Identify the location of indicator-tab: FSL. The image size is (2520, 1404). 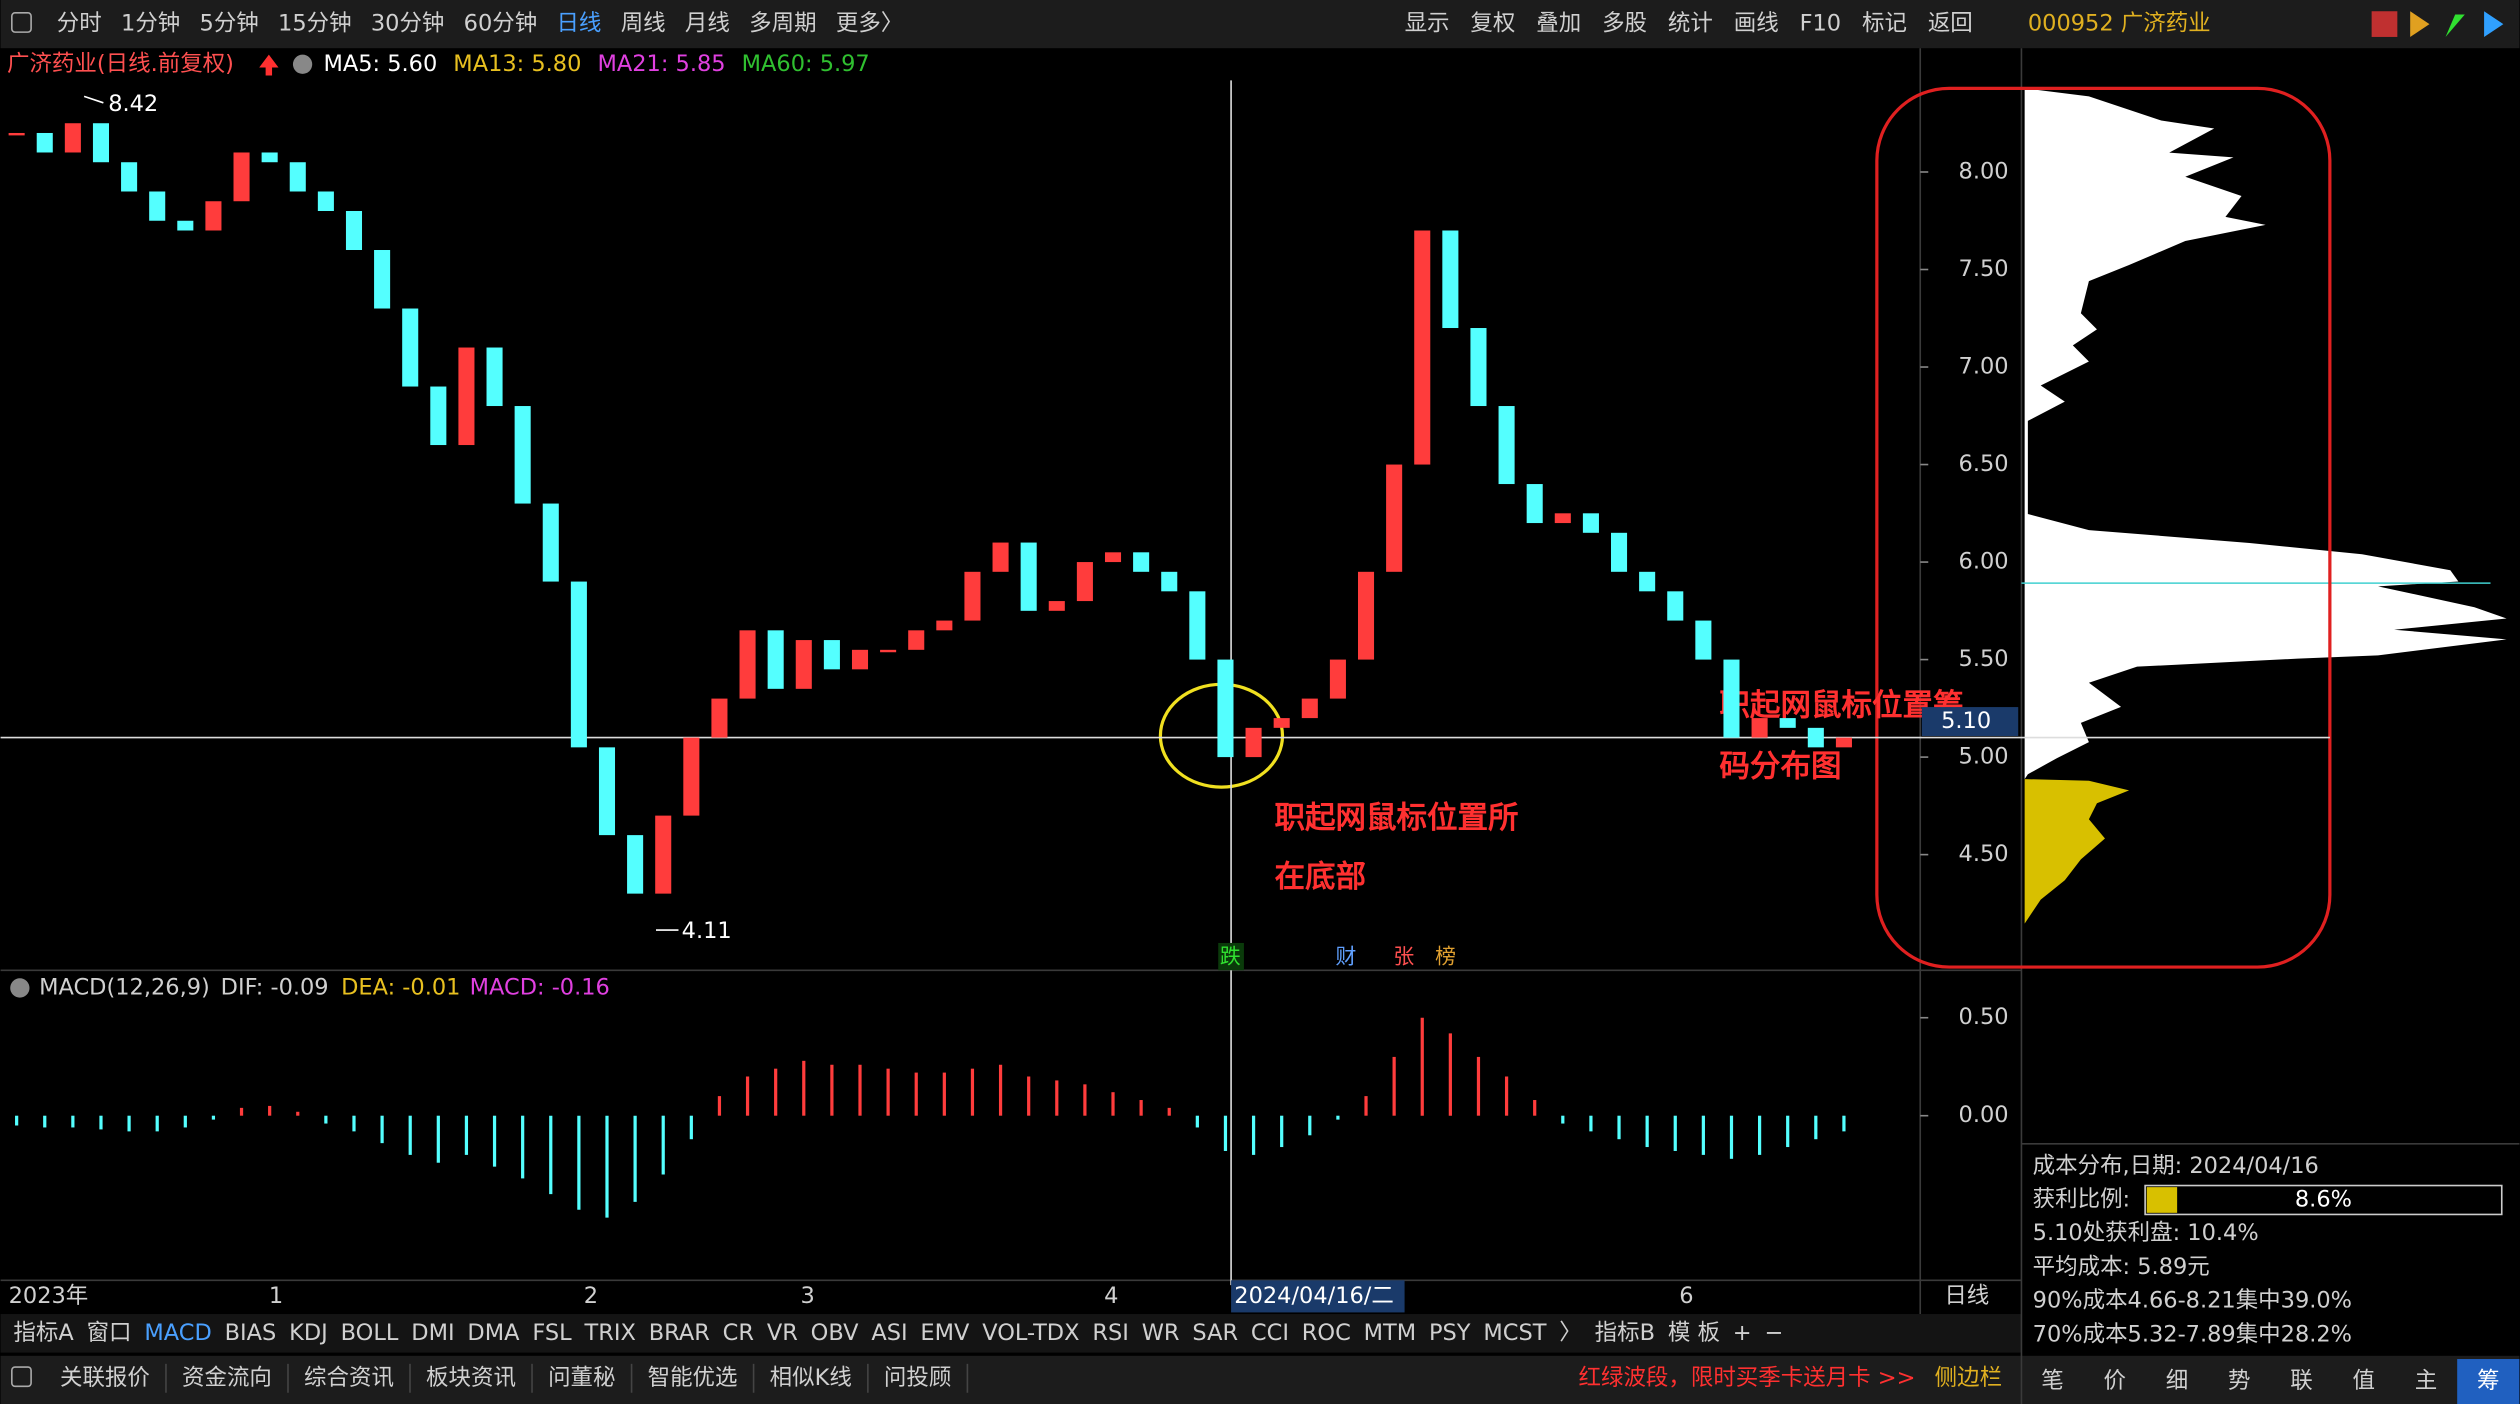
(552, 1333).